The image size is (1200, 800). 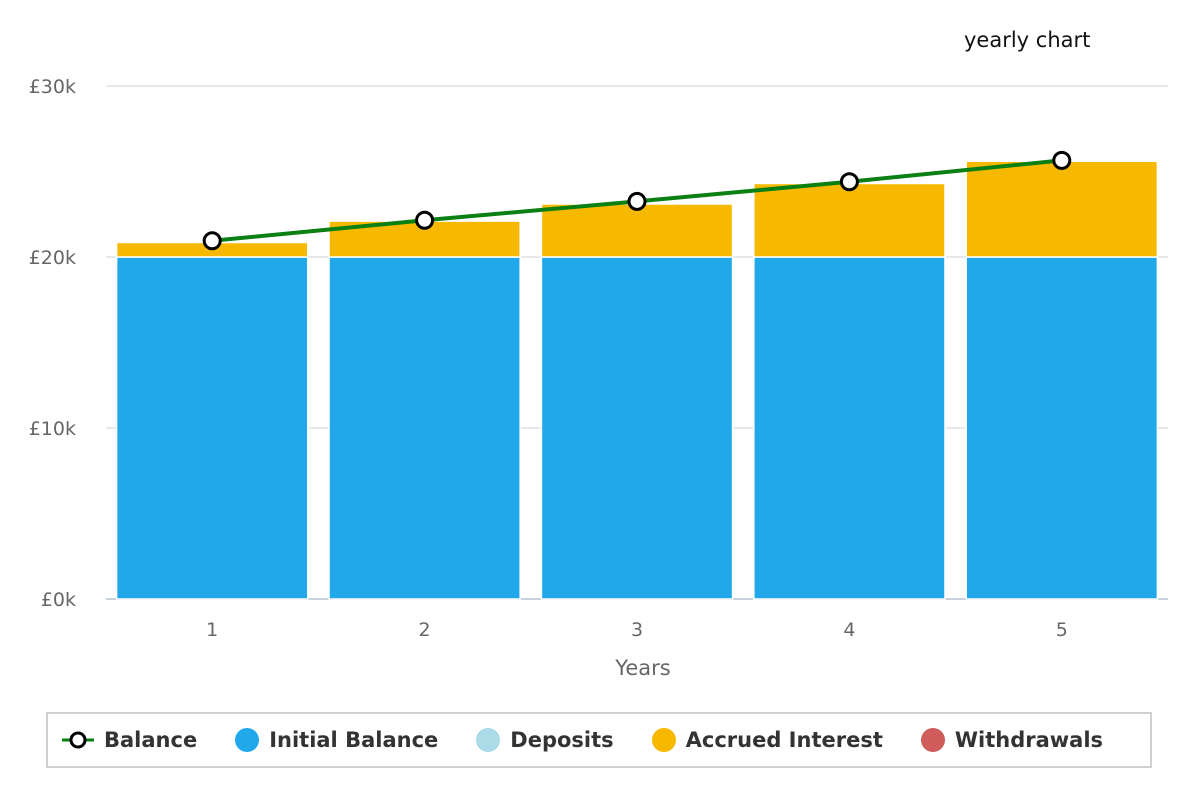 I want to click on legend-item-initial-balance: Initial Balance, so click(x=336, y=740).